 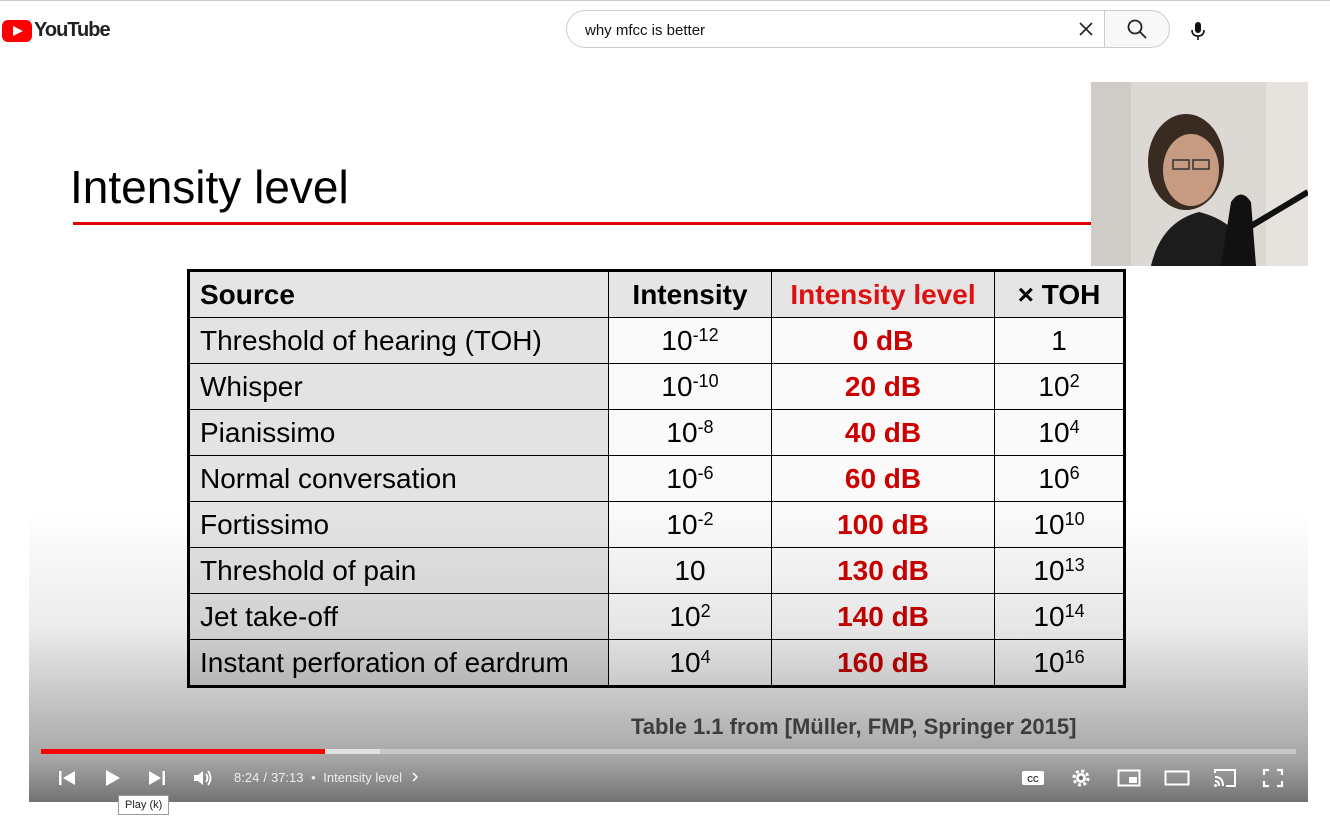 I want to click on toh-exponent: 4, so click(x=1074, y=426).